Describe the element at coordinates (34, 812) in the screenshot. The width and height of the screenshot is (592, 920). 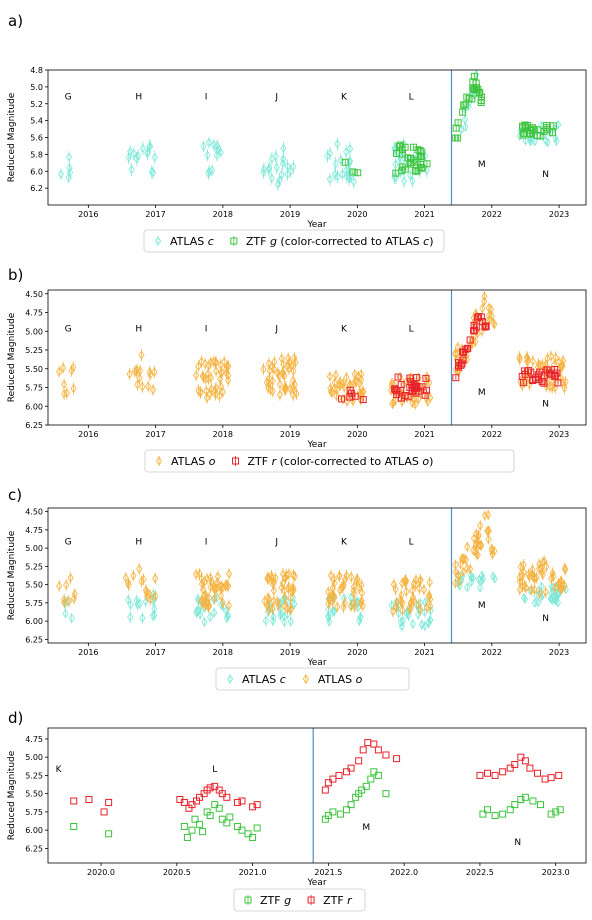
I see `y-tick-label: 5.75` at that location.